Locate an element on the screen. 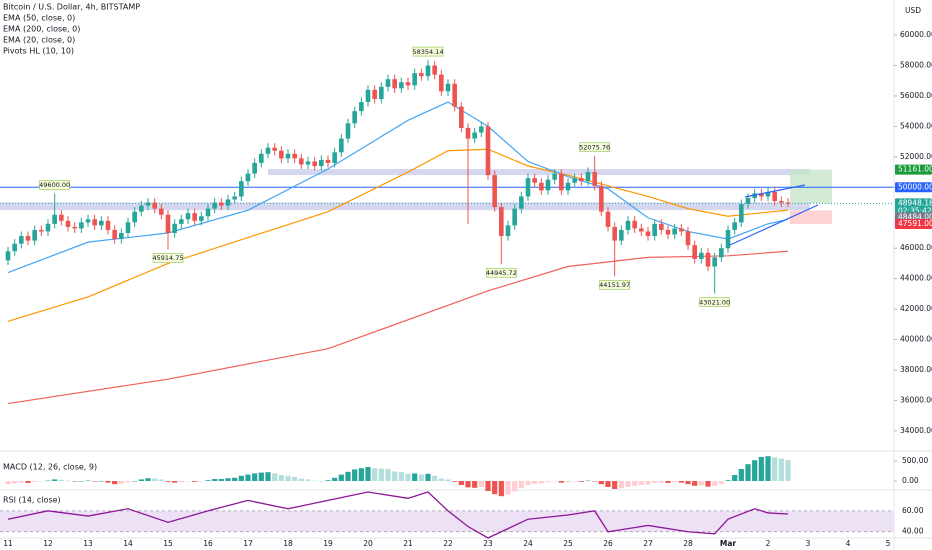 The width and height of the screenshot is (932, 550). x-tick-label: 24 is located at coordinates (528, 543).